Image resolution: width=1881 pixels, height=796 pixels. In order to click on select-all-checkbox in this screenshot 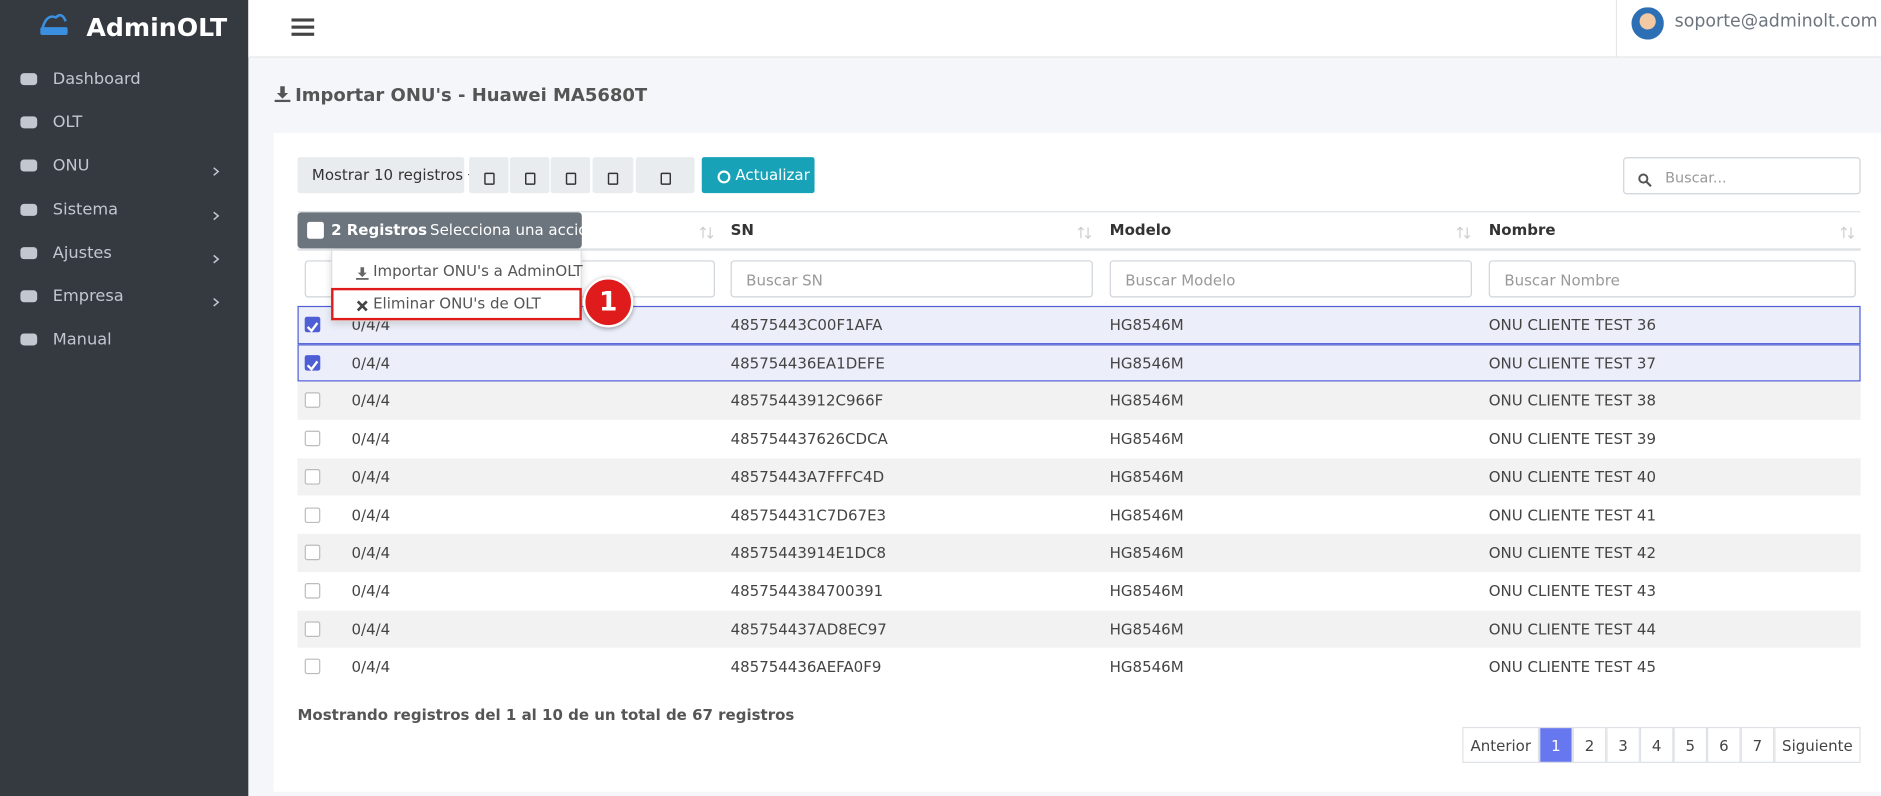, I will do `click(315, 230)`.